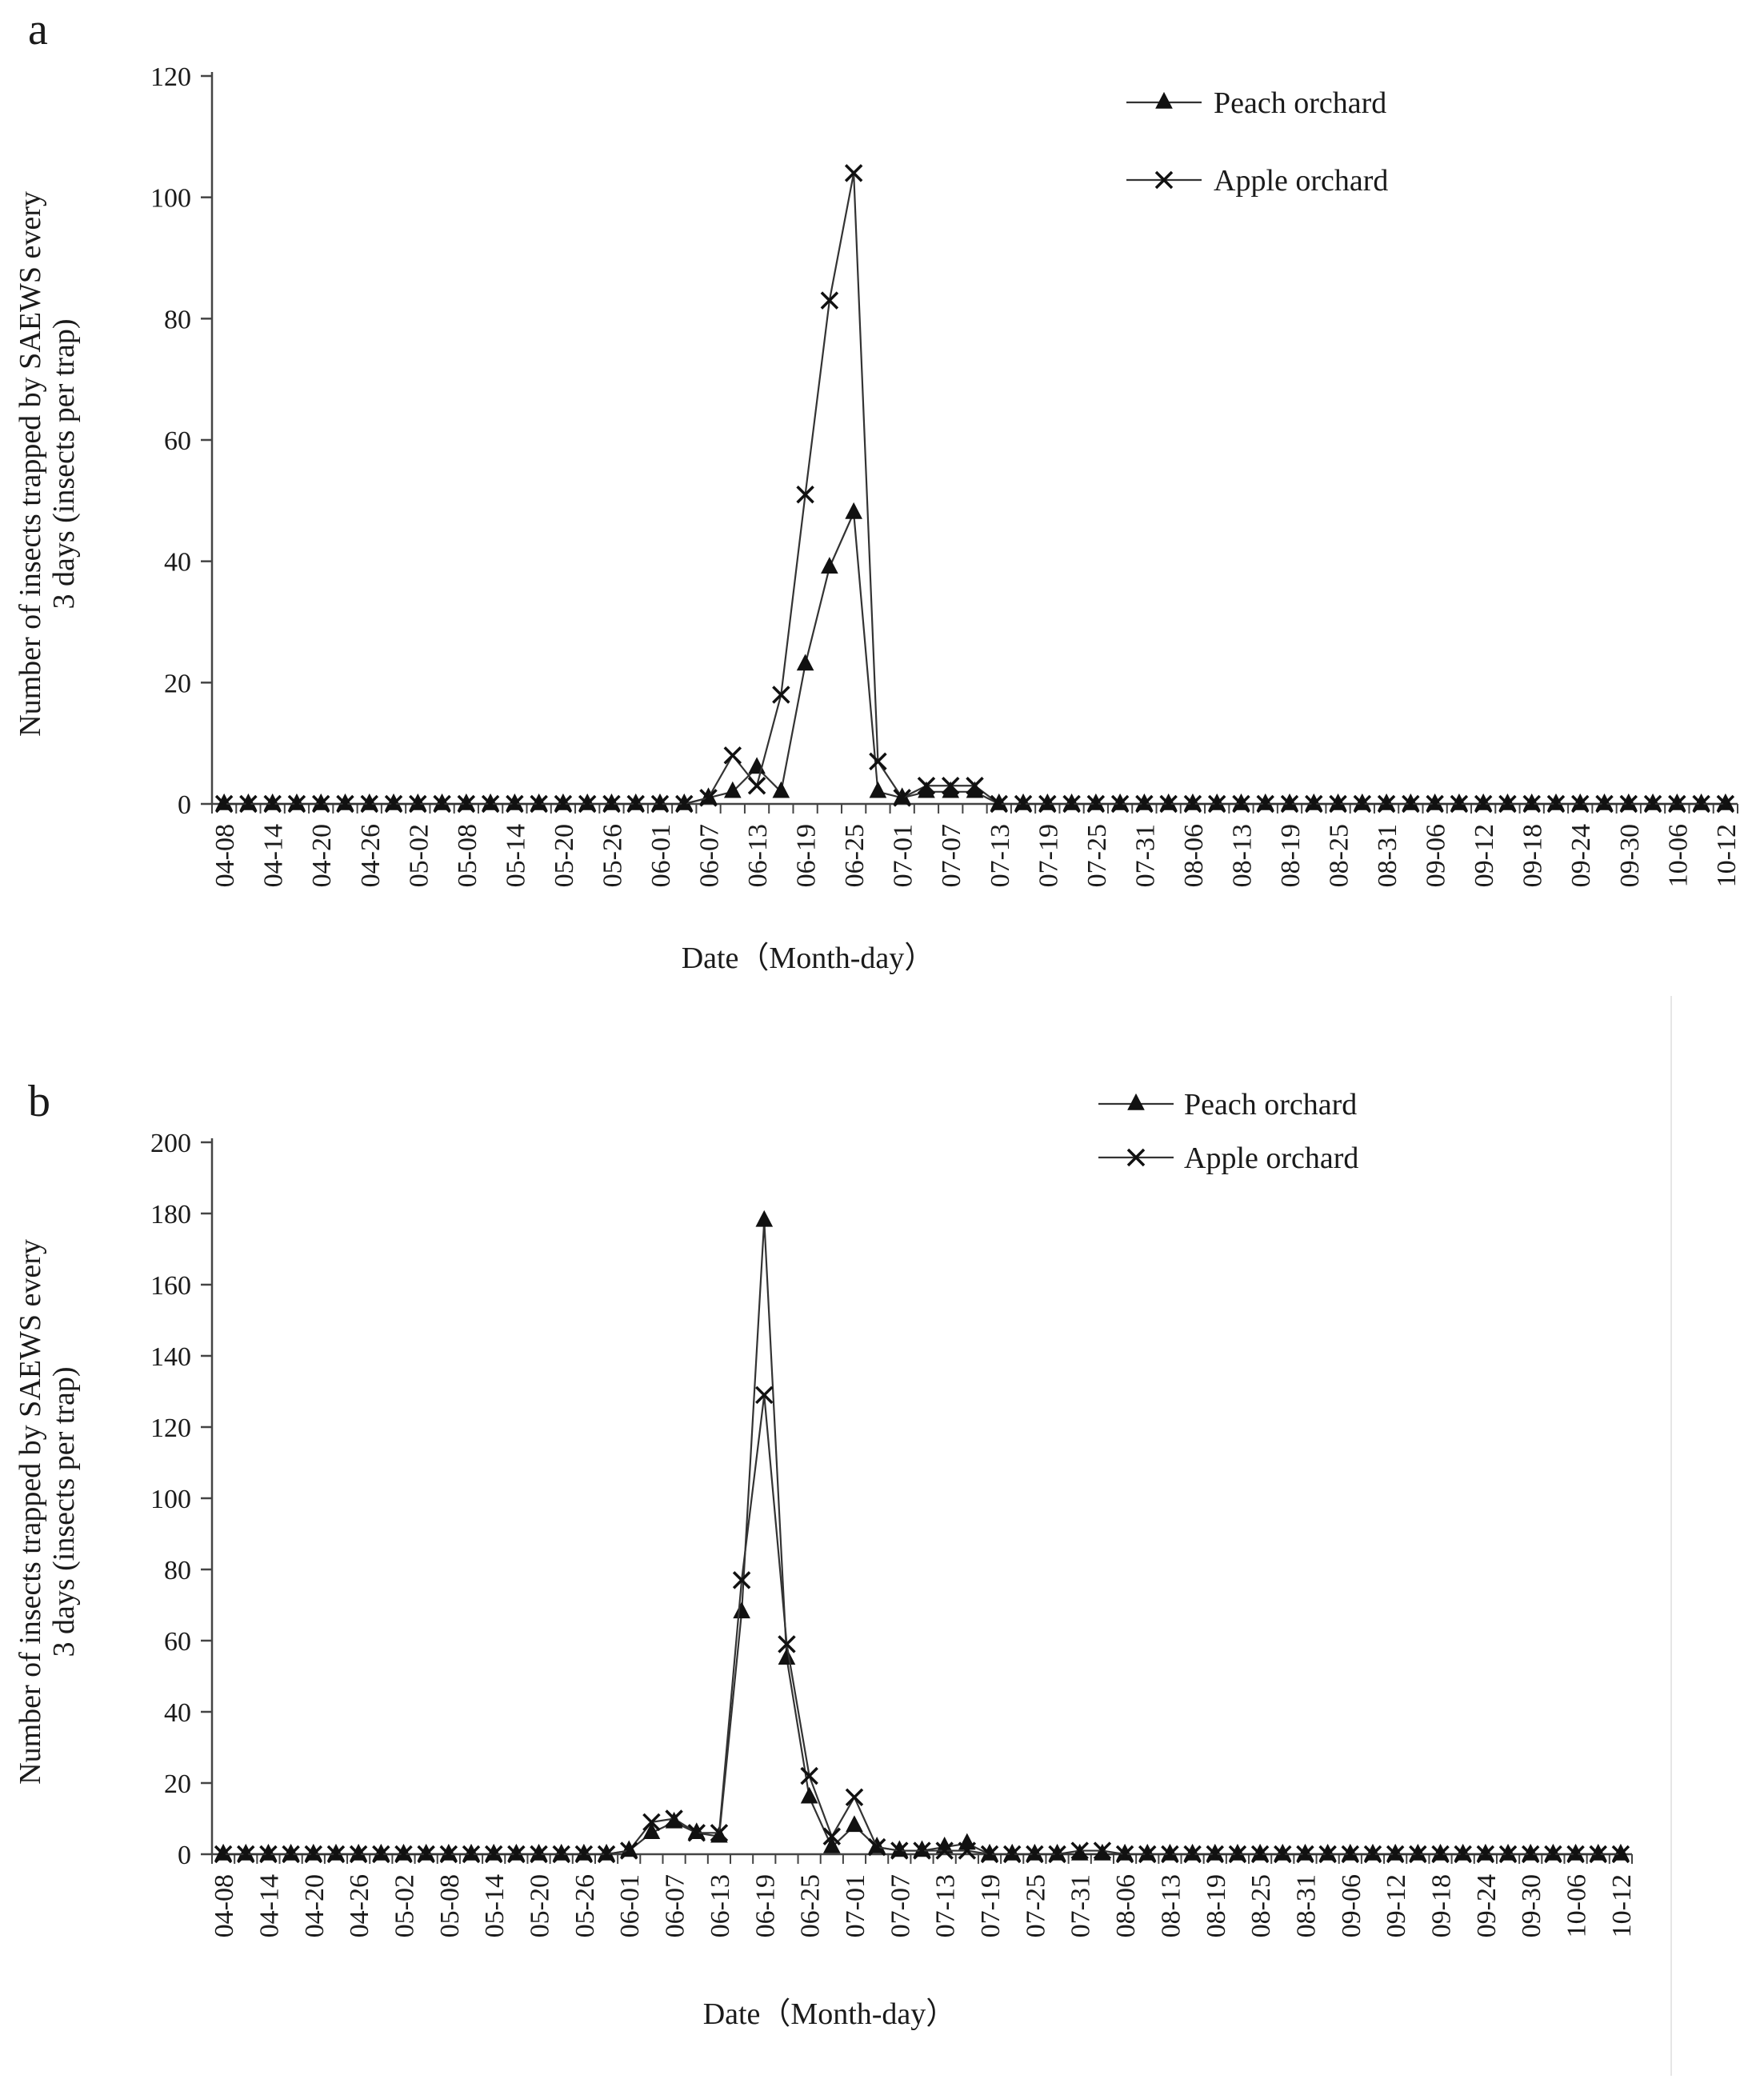 This screenshot has width=1764, height=2079. Describe the element at coordinates (170, 1357) in the screenshot. I see `y-tick-label: 140` at that location.